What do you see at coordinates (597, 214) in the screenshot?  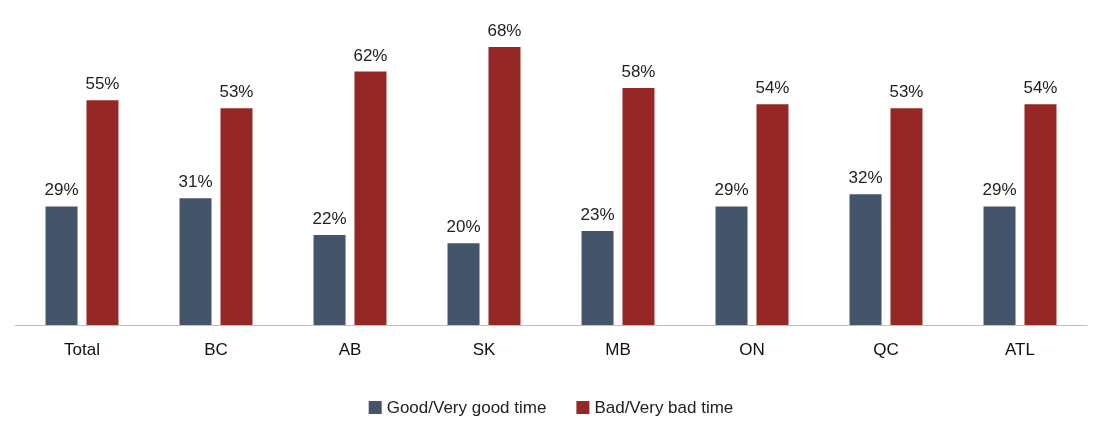 I see `data-label: 23%` at bounding box center [597, 214].